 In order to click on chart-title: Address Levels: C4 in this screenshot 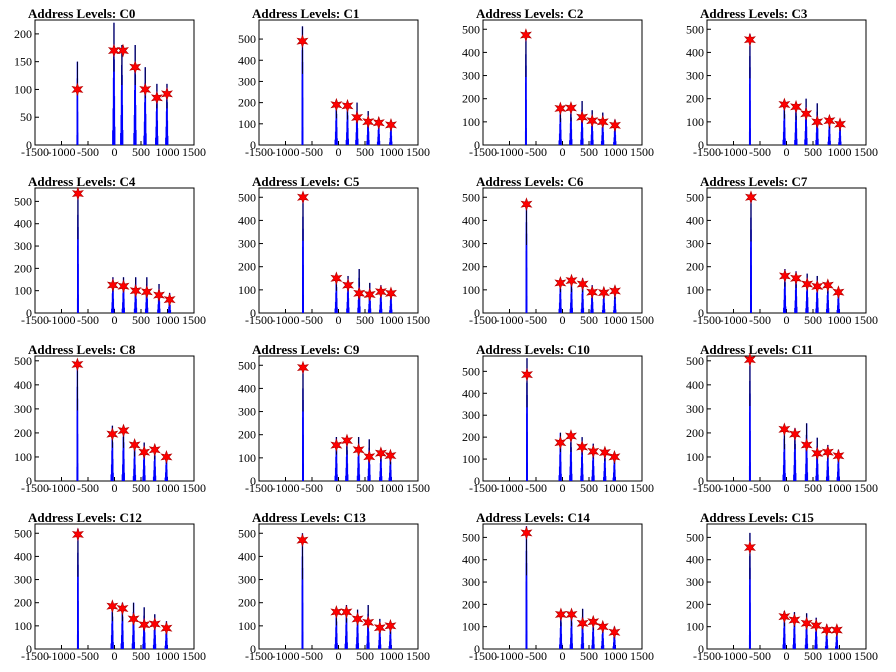, I will do `click(82, 181)`.